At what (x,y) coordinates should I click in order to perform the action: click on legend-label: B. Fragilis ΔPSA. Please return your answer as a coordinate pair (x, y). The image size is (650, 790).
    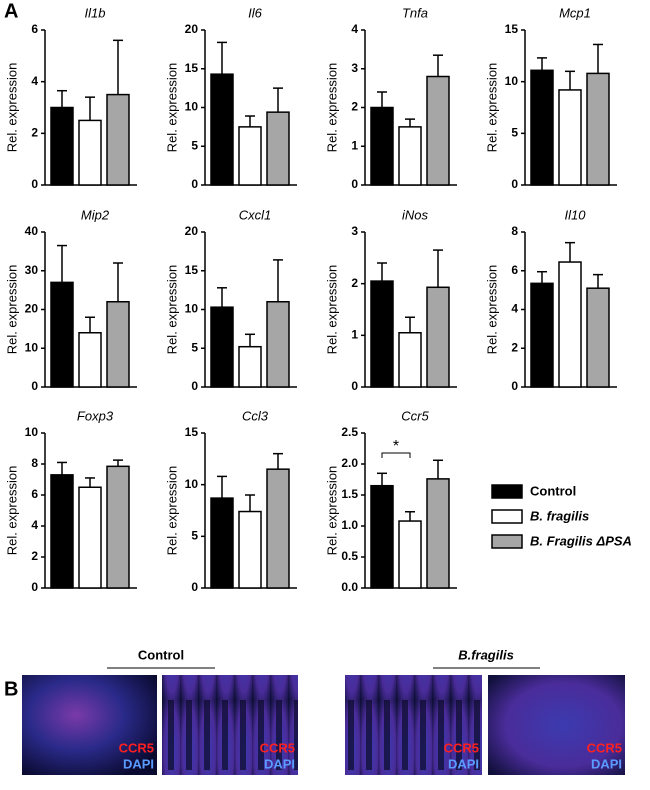
    Looking at the image, I should click on (581, 540).